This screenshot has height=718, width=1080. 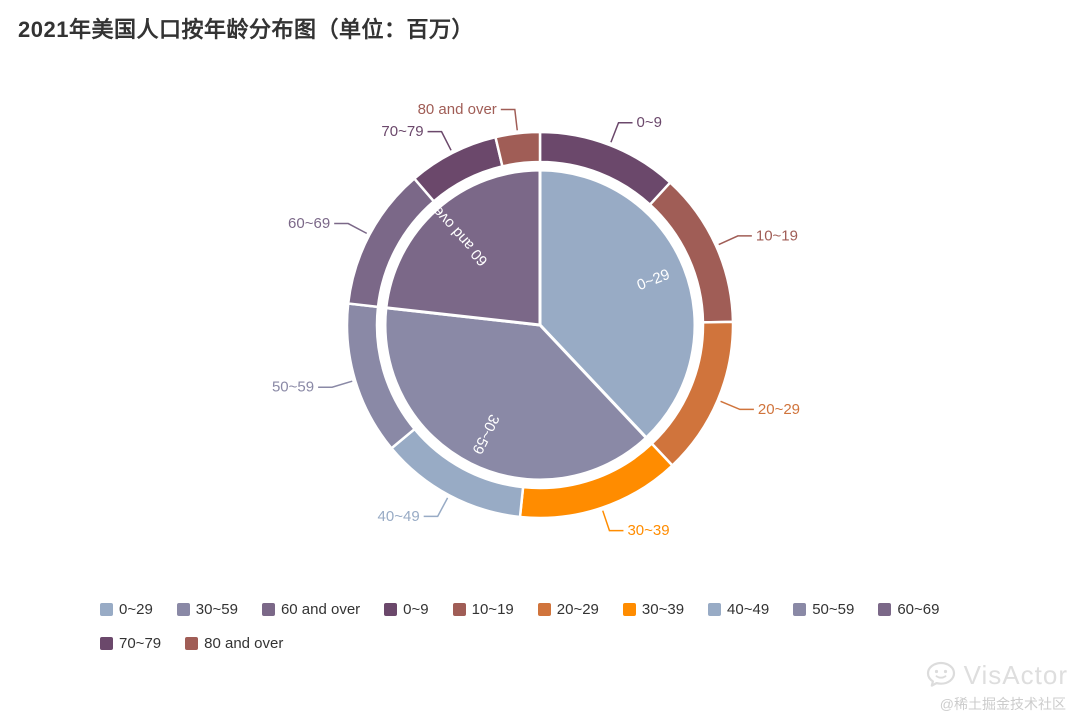 What do you see at coordinates (515, 394) in the screenshot?
I see `pie-slice-30~59` at bounding box center [515, 394].